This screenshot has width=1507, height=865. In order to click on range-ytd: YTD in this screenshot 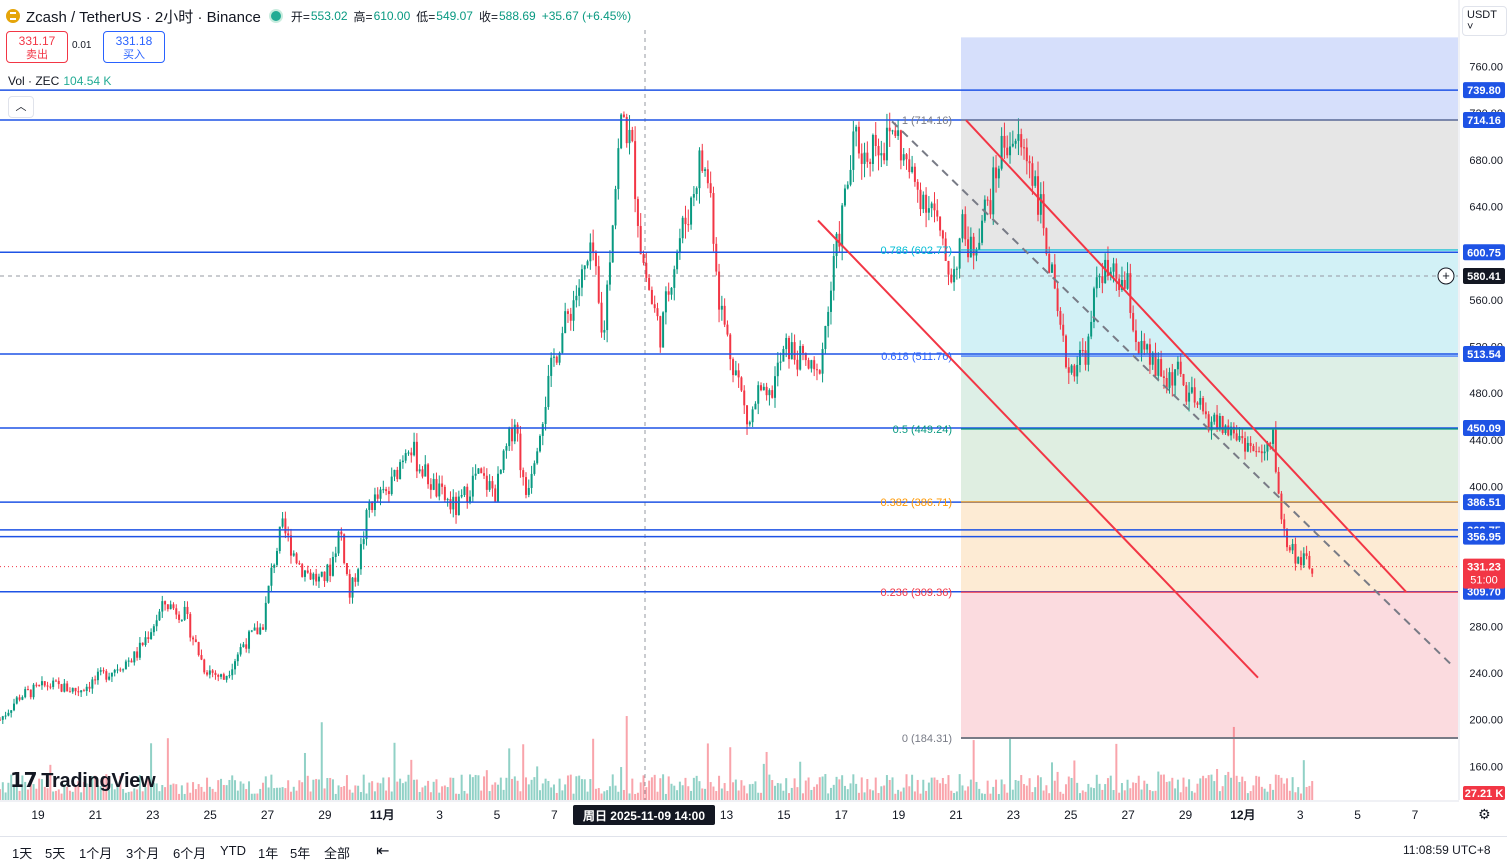, I will do `click(233, 850)`.